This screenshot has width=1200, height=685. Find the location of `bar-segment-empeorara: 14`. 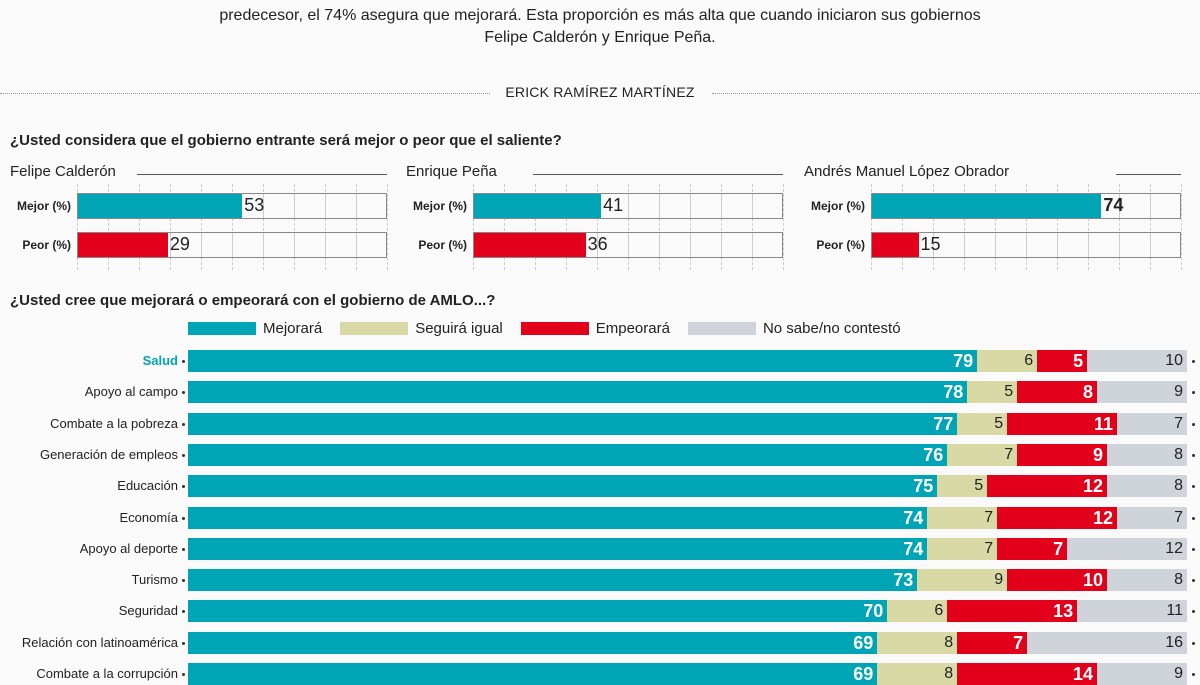

bar-segment-empeorara: 14 is located at coordinates (1027, 674).